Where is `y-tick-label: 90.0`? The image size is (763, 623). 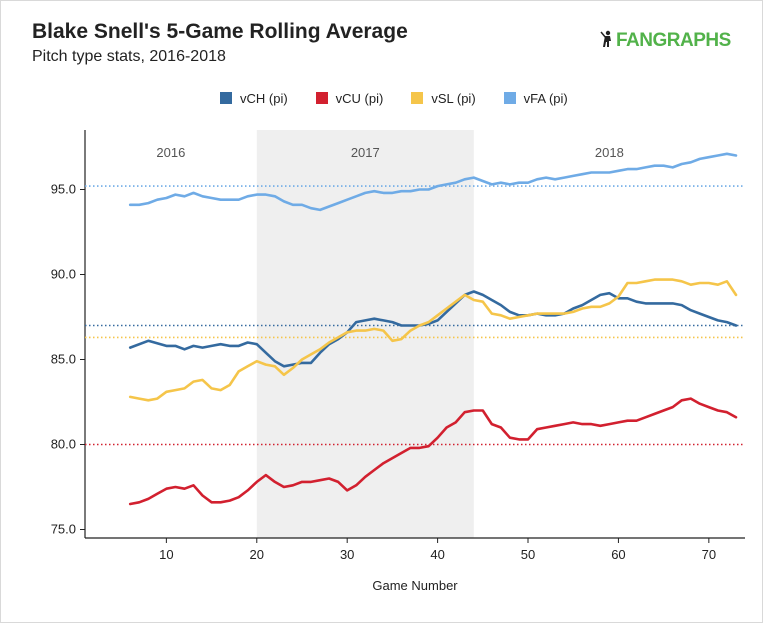 y-tick-label: 90.0 is located at coordinates (63, 274).